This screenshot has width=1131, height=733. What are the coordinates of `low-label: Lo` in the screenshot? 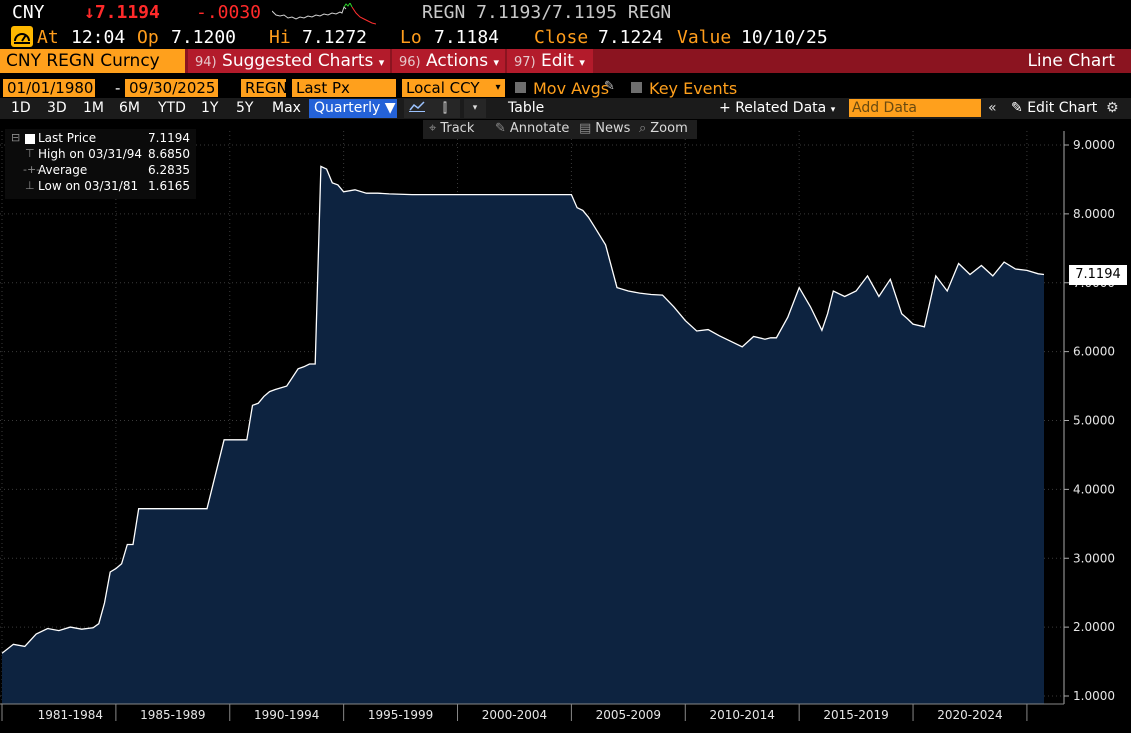 It's located at (411, 37).